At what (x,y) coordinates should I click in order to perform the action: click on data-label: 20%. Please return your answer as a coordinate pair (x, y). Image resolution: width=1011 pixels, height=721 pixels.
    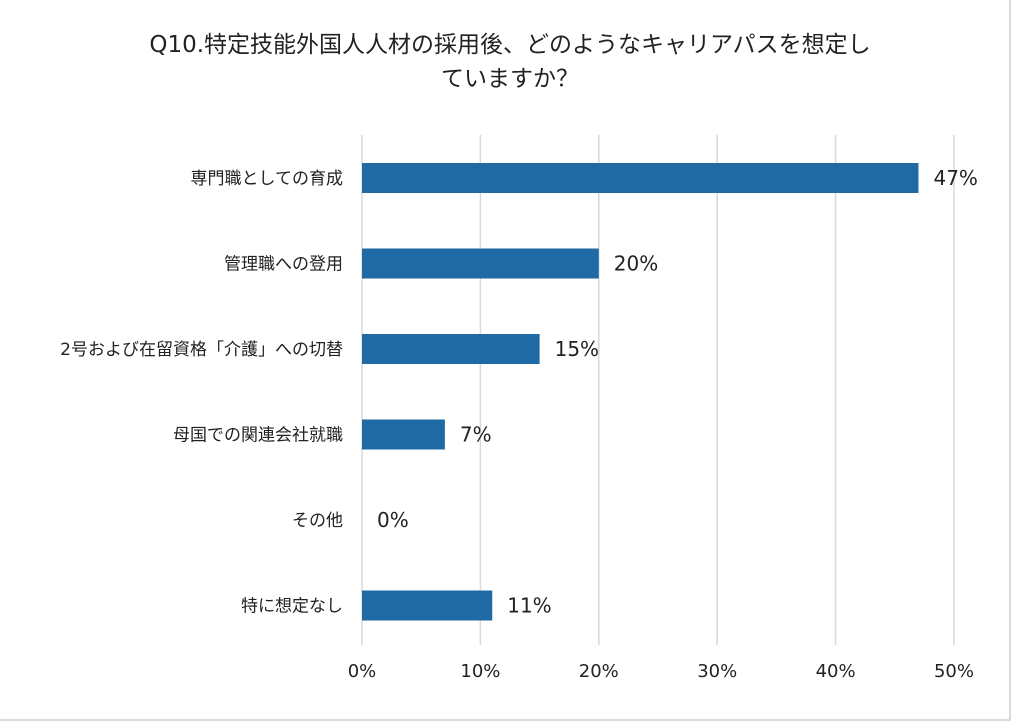
    Looking at the image, I should click on (636, 264).